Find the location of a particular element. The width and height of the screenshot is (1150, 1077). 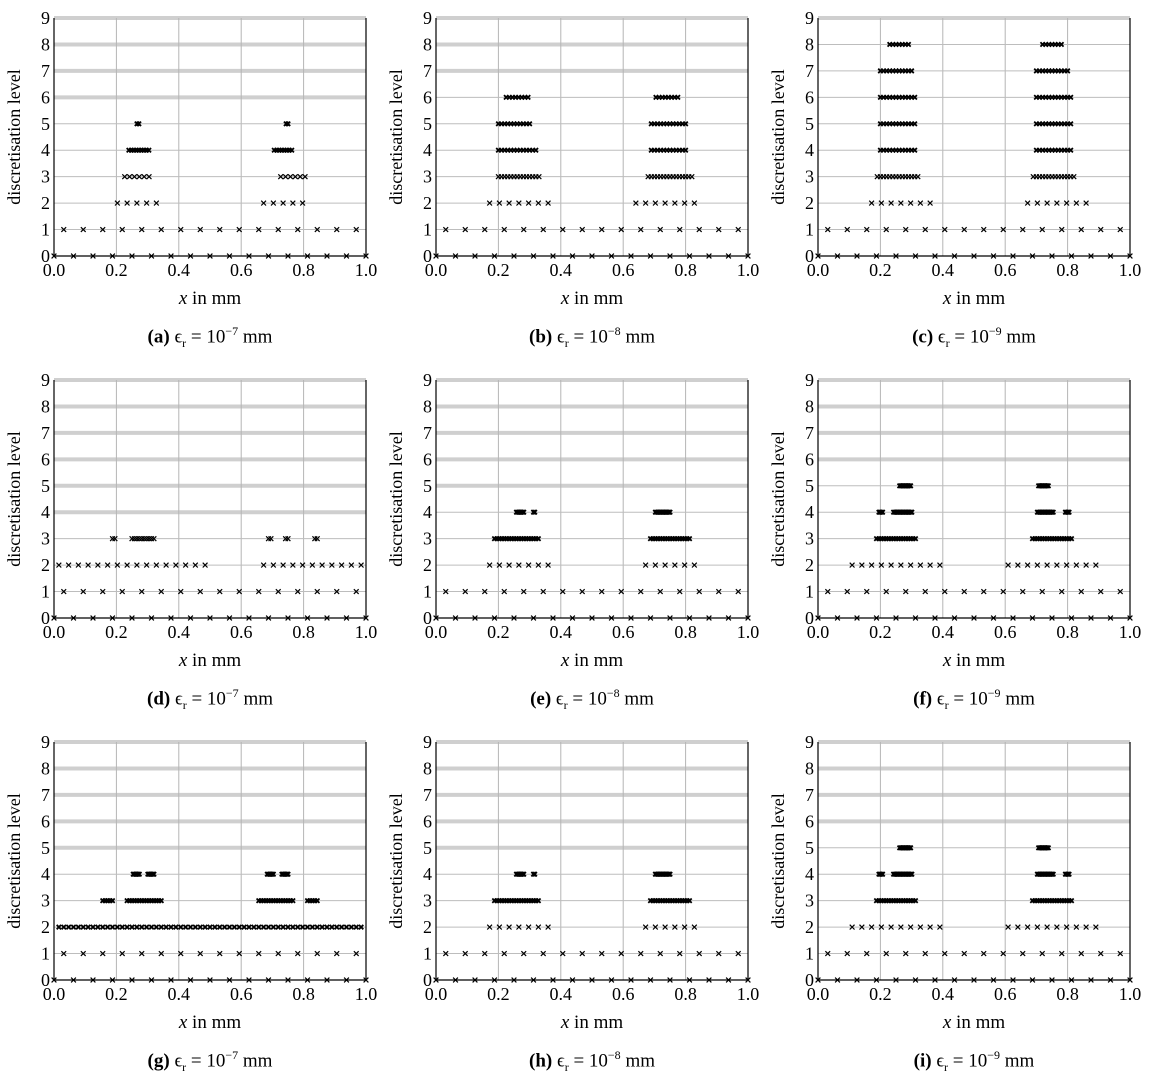

caption-letter: (b) is located at coordinates (543, 337).